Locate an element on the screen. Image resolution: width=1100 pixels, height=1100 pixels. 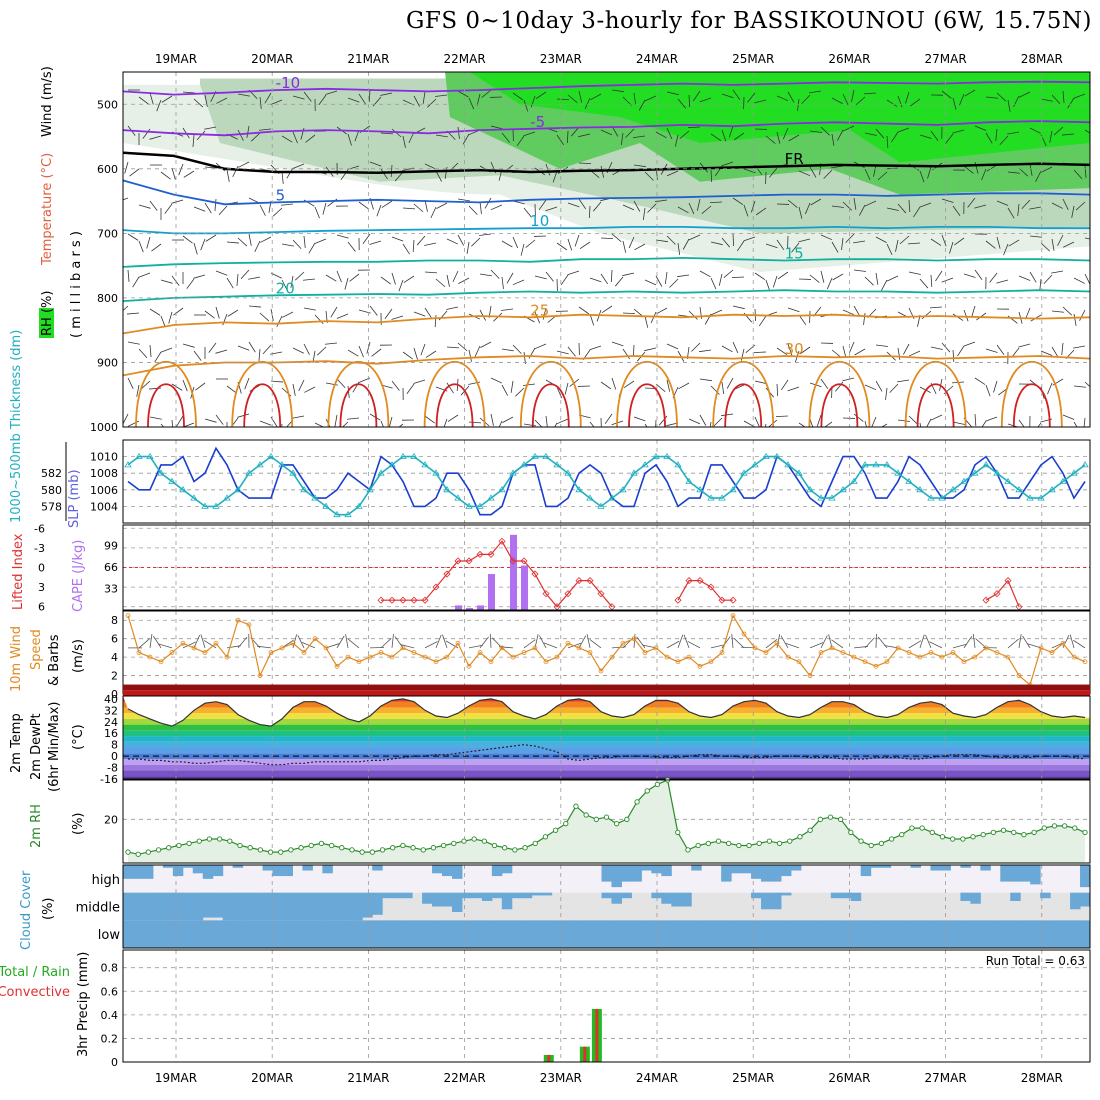
cape-bar is located at coordinates (458, 607).